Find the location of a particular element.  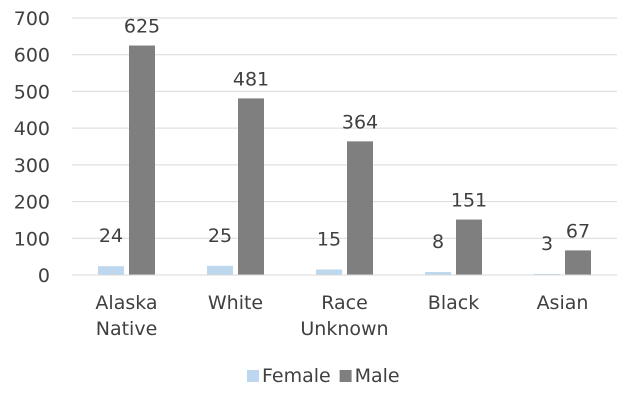

x-axis: Alaska Native White Race Unknown Black Asian is located at coordinates (344, 307).